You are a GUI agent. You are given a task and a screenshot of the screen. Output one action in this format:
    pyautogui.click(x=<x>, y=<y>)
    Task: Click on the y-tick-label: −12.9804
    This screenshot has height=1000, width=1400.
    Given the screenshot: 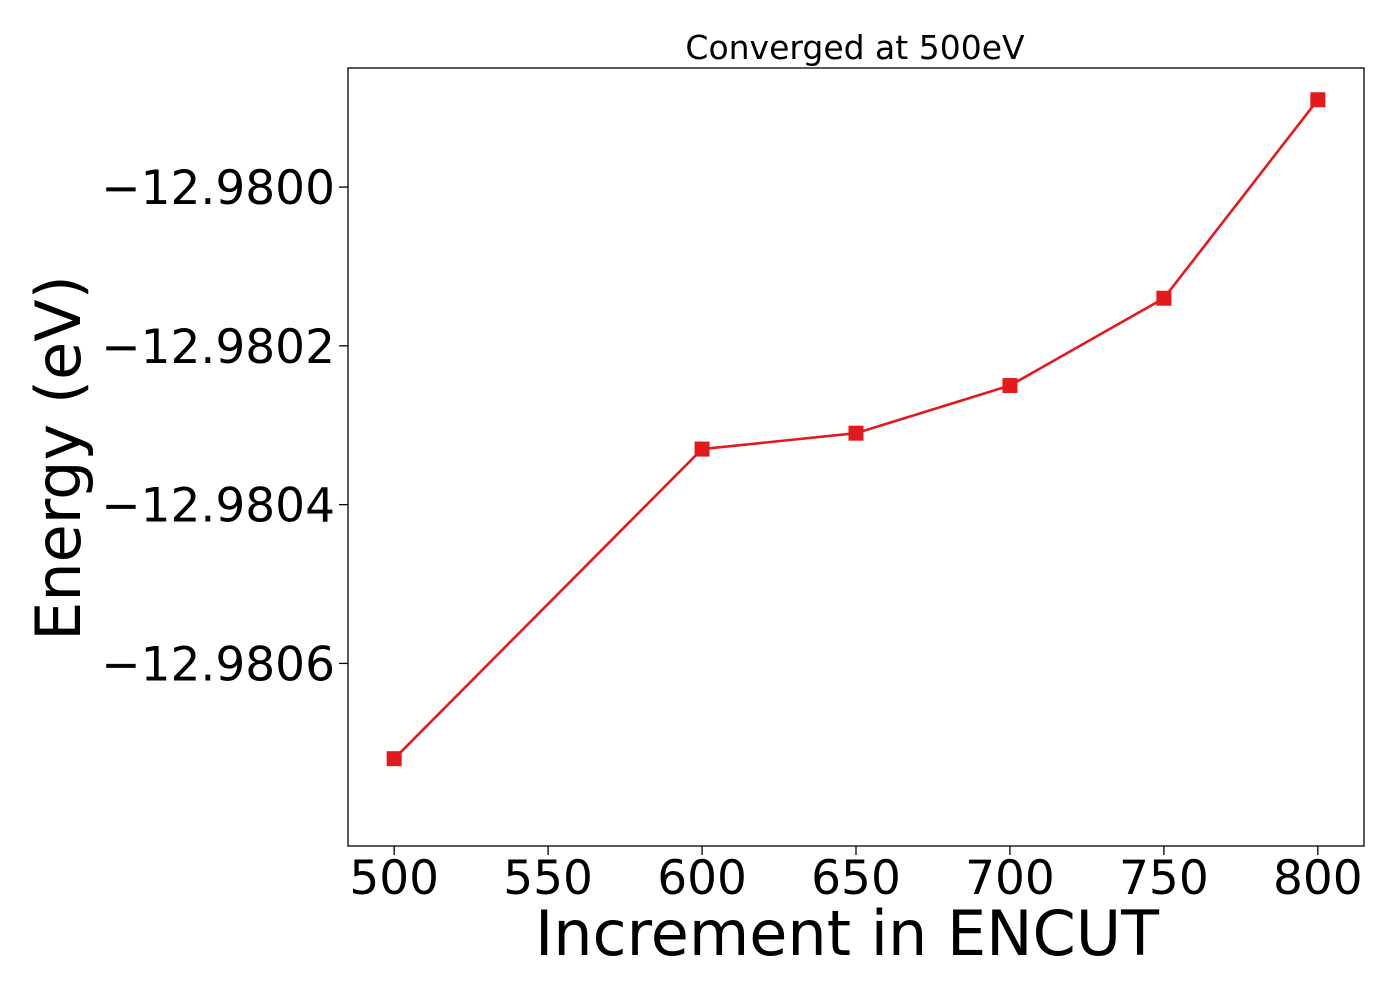 What is the action you would take?
    pyautogui.click(x=218, y=506)
    